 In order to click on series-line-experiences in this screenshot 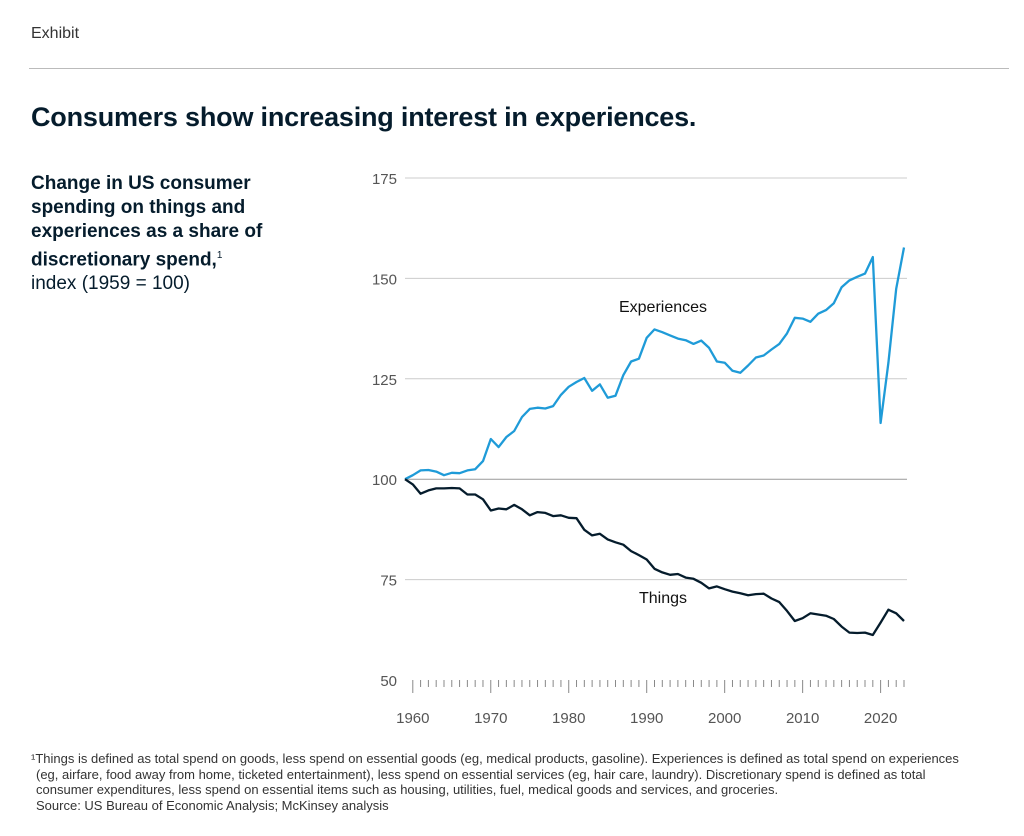, I will do `click(655, 364)`.